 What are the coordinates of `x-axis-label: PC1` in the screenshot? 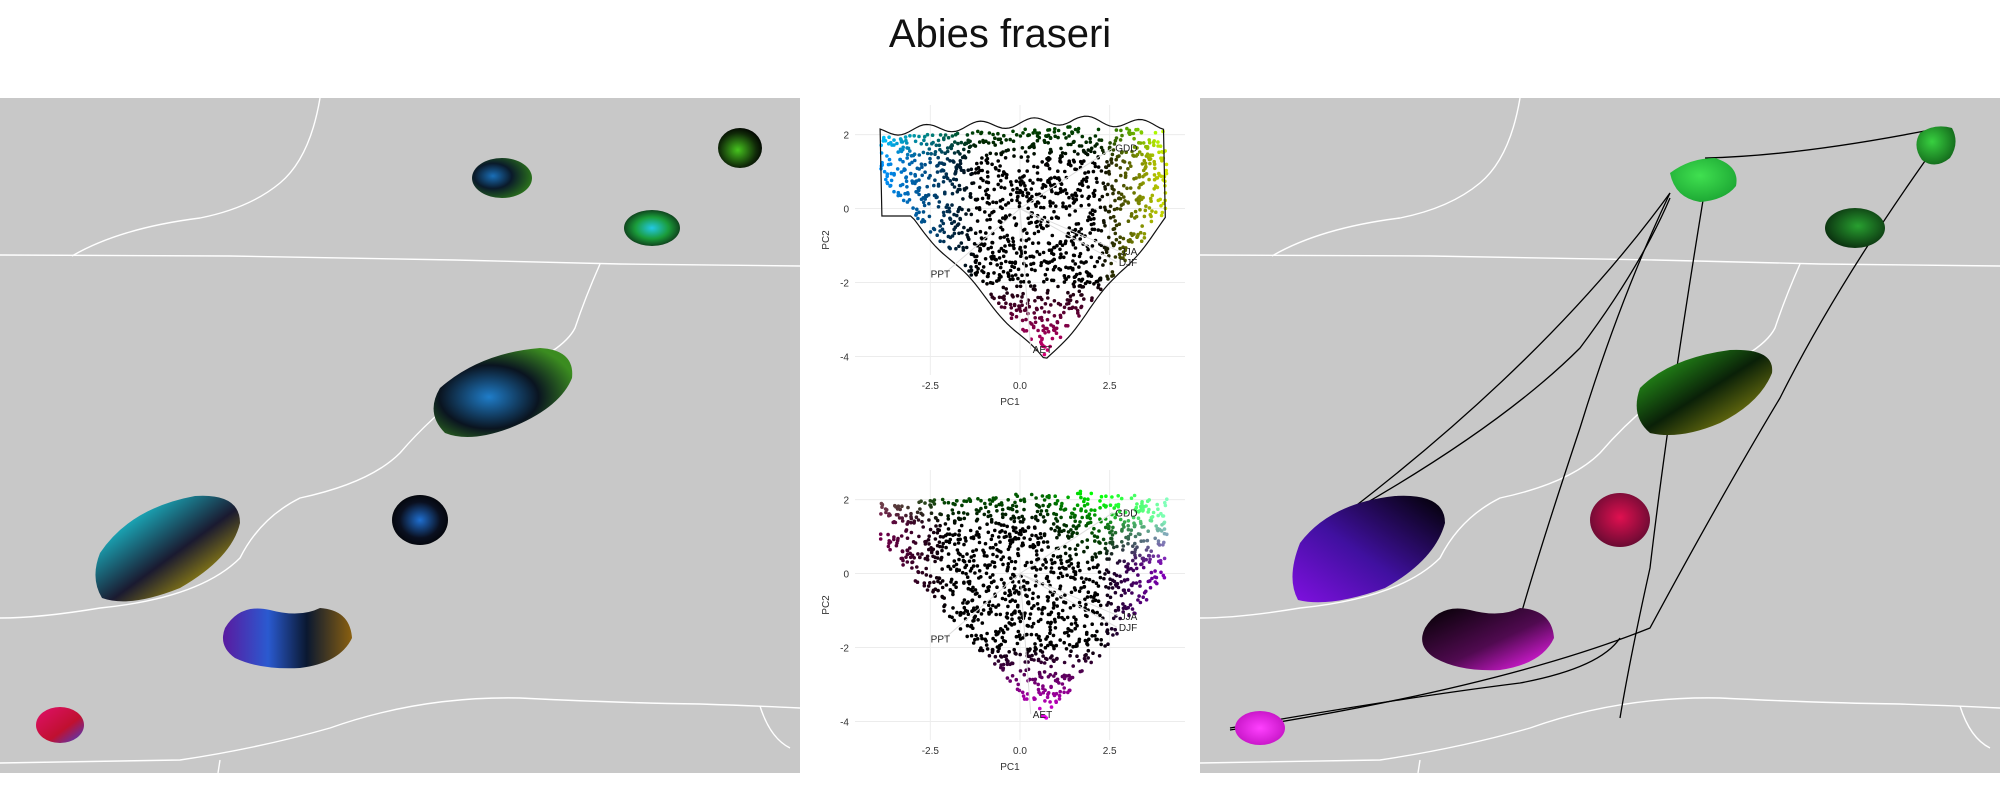 It's located at (1010, 402).